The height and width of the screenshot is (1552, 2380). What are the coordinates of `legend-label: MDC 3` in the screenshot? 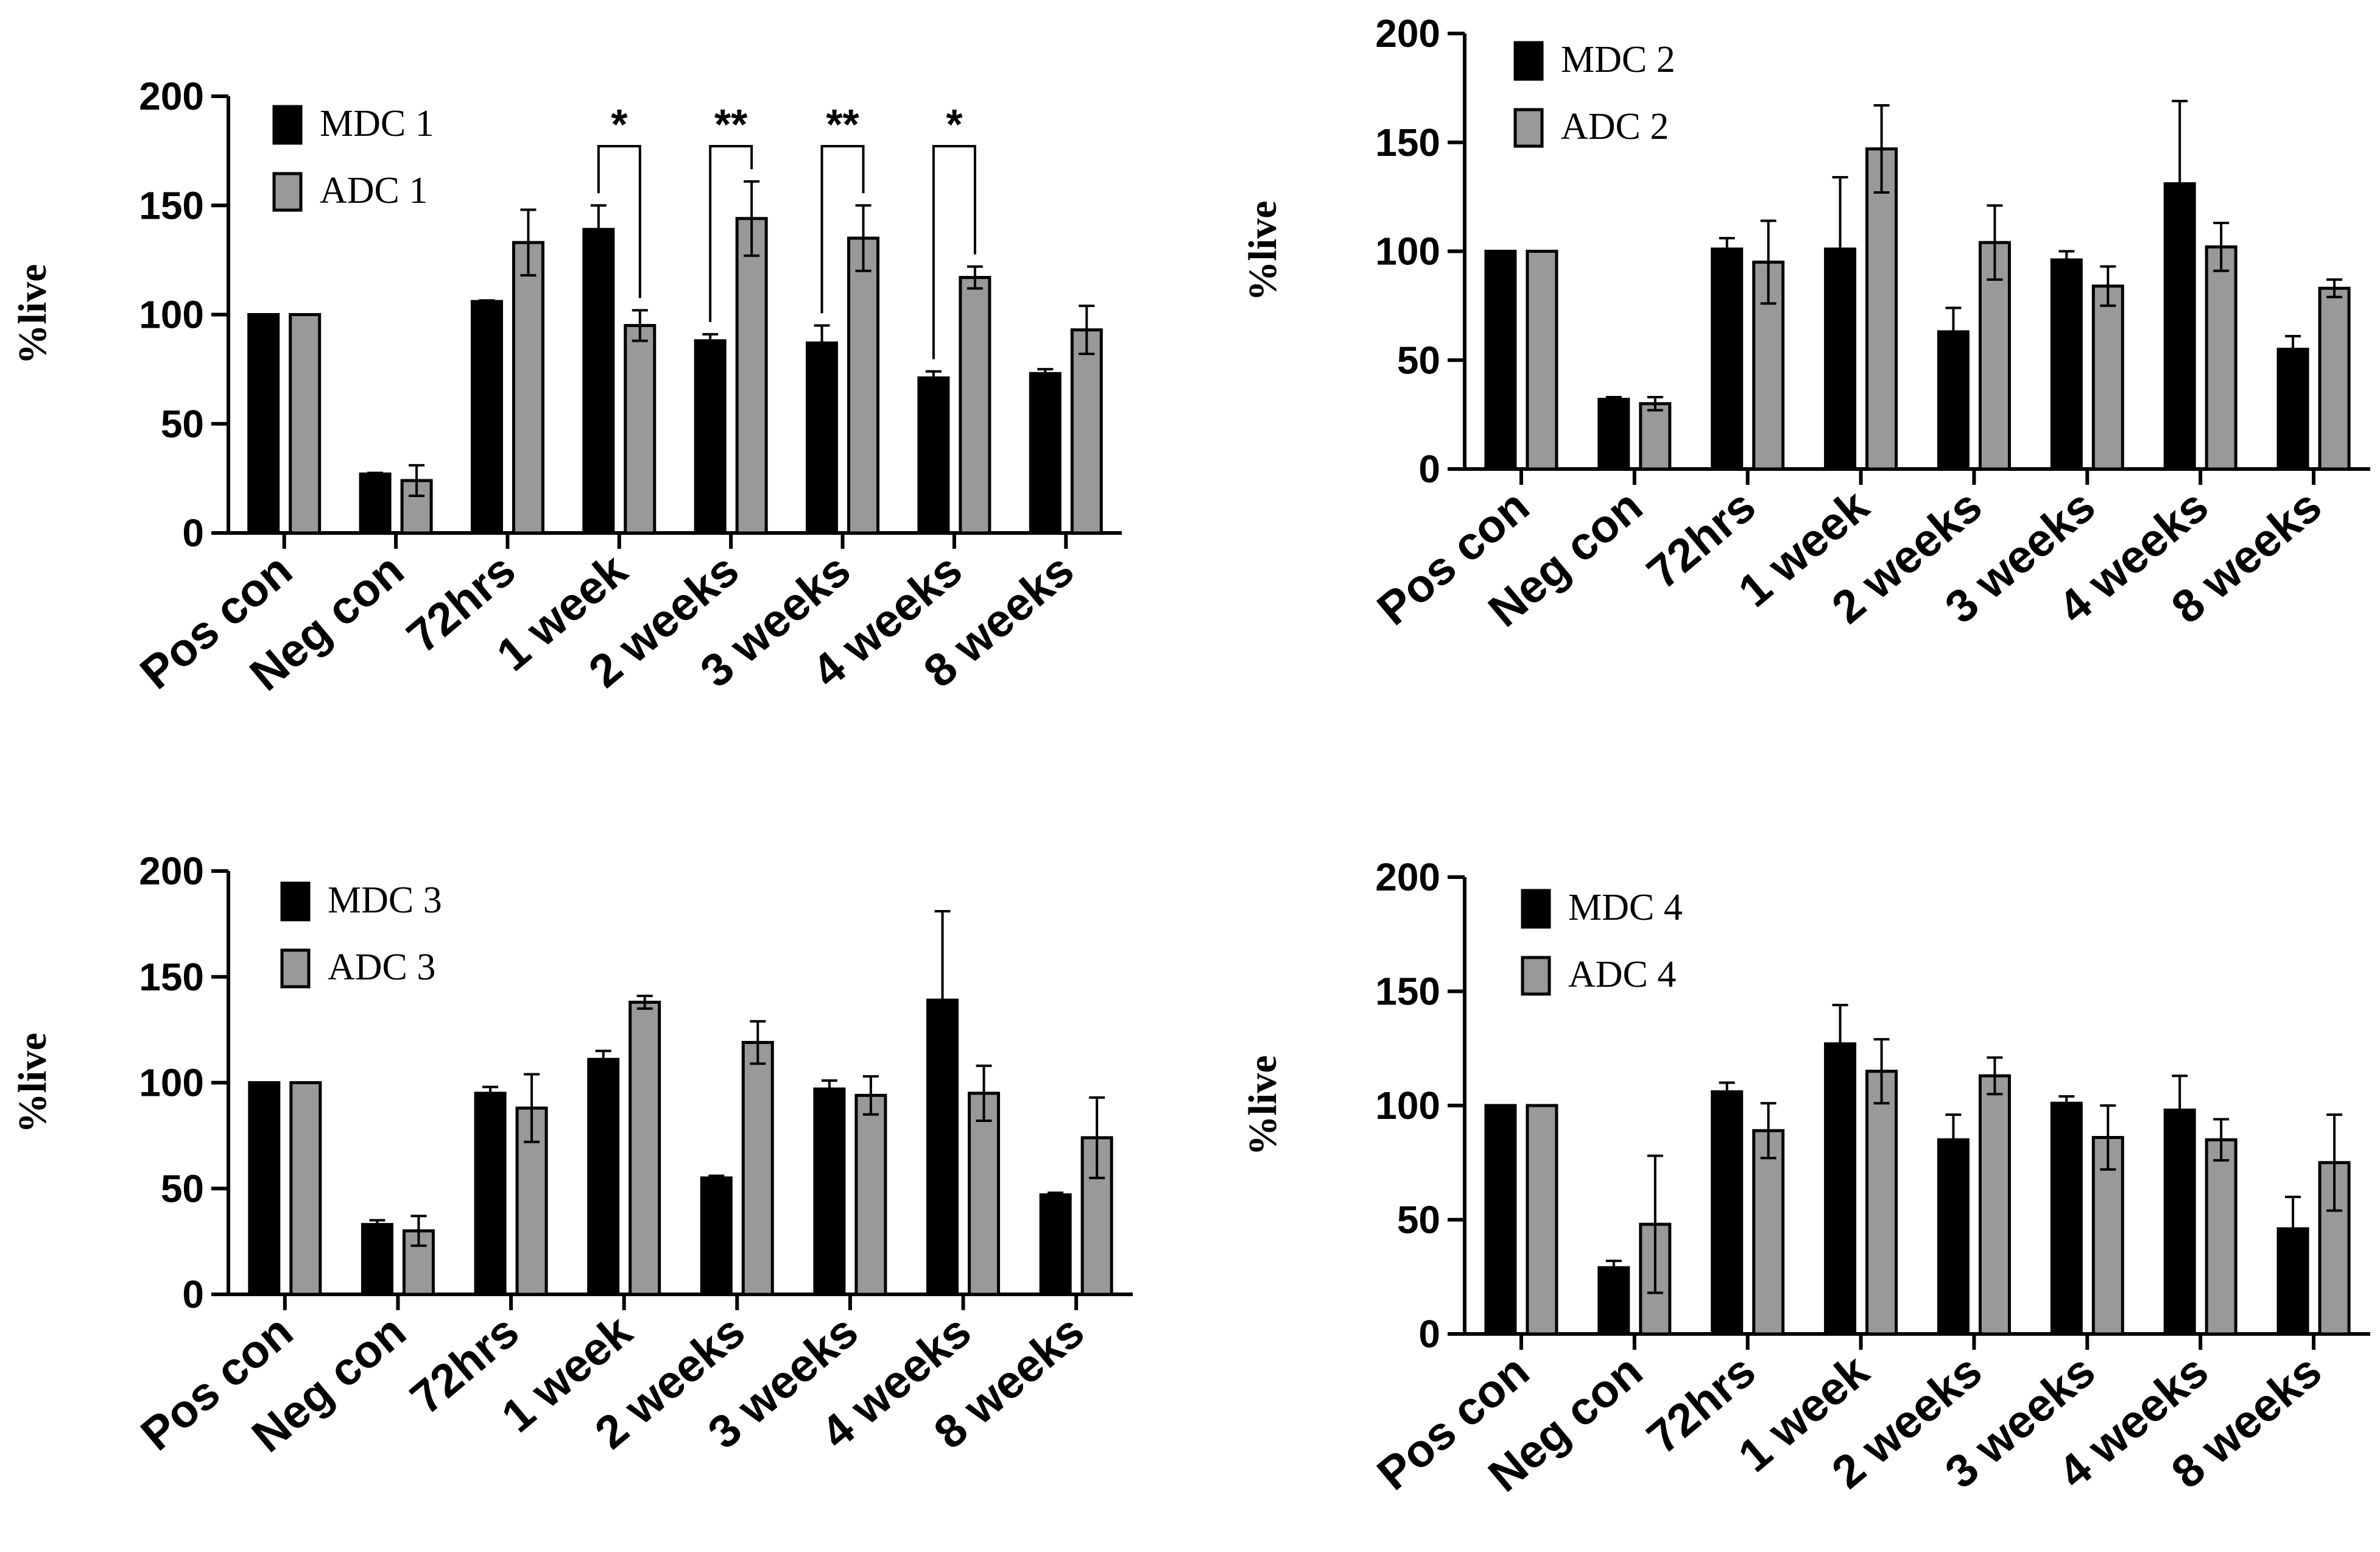 It's located at (385, 900).